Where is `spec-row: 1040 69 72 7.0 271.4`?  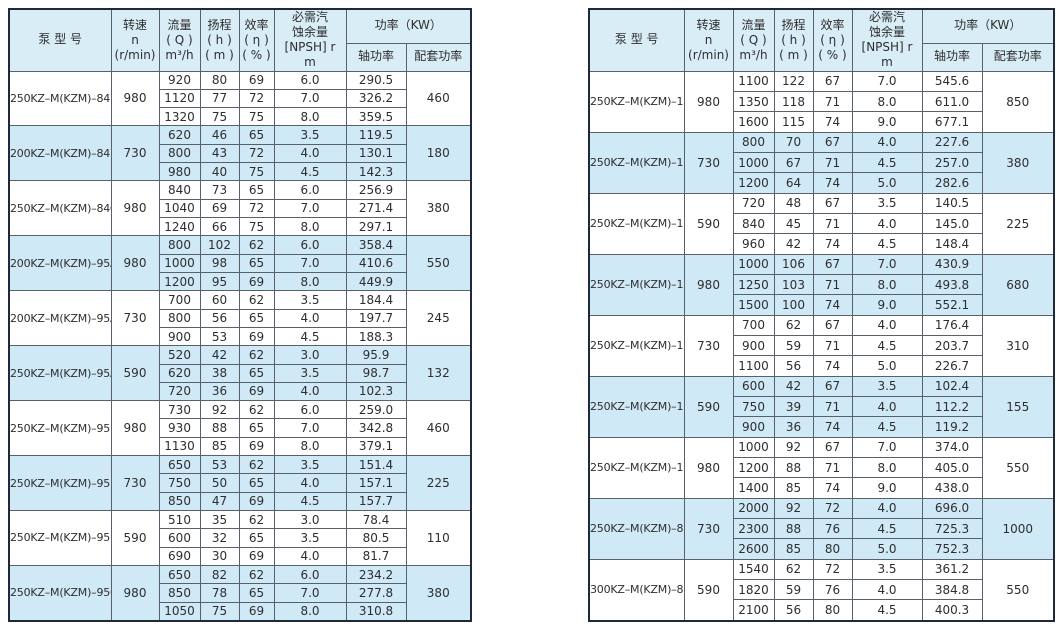 spec-row: 1040 69 72 7.0 271.4 is located at coordinates (240, 208).